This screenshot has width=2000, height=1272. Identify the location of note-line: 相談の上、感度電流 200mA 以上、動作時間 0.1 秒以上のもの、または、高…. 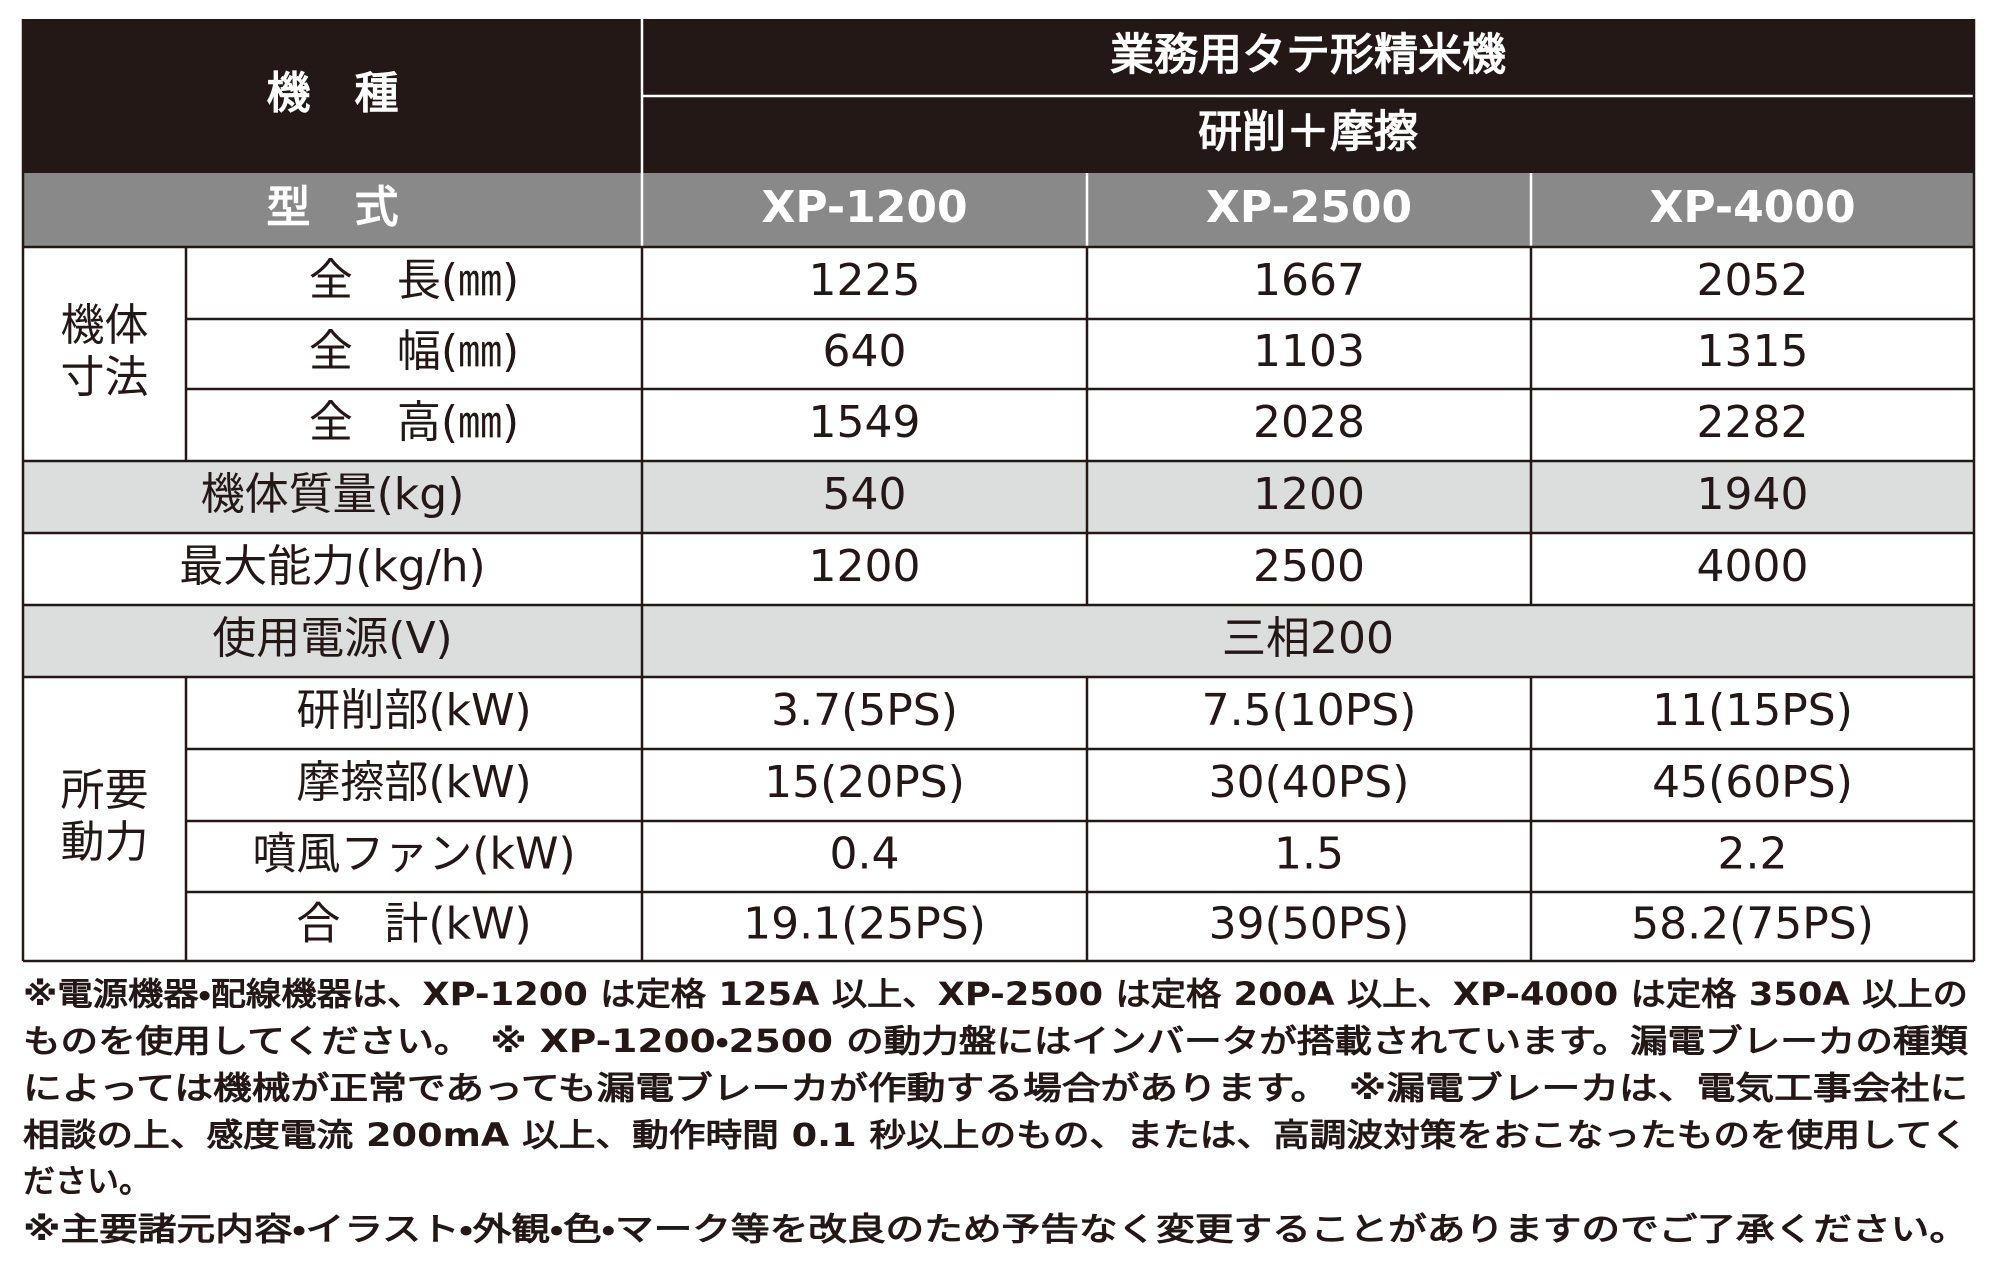
(995, 1135).